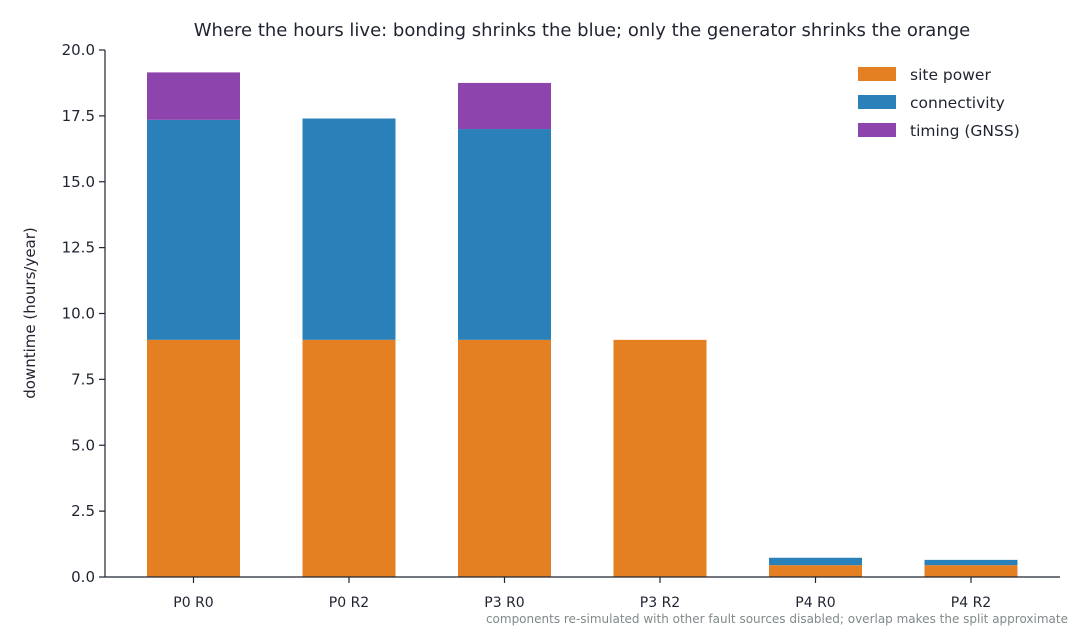  I want to click on y-tick-label: 20.0, so click(78, 50).